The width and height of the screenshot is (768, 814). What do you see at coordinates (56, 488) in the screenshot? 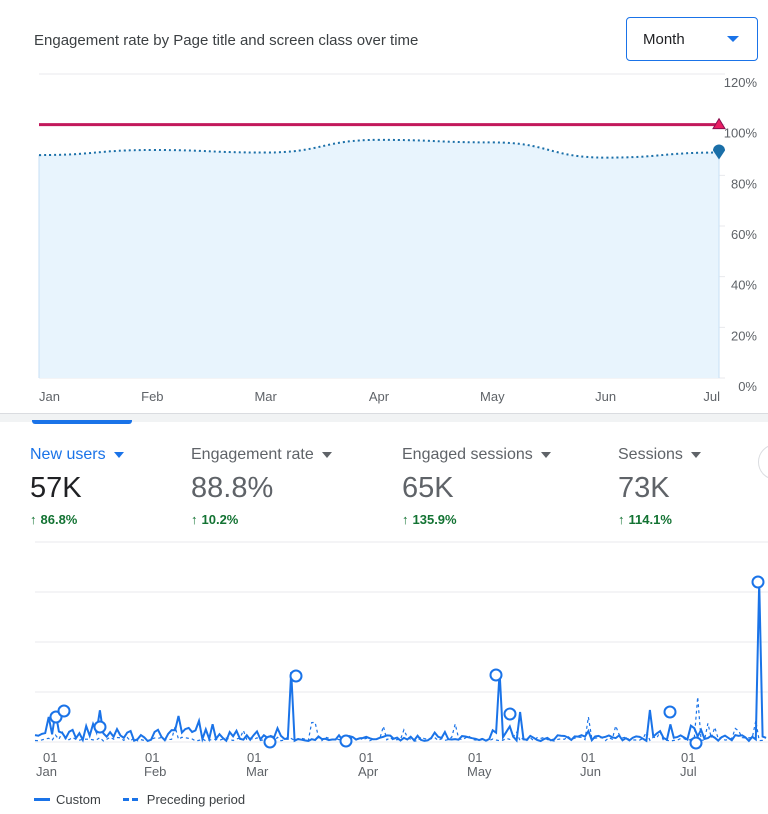
I see `metric-value: 57K` at bounding box center [56, 488].